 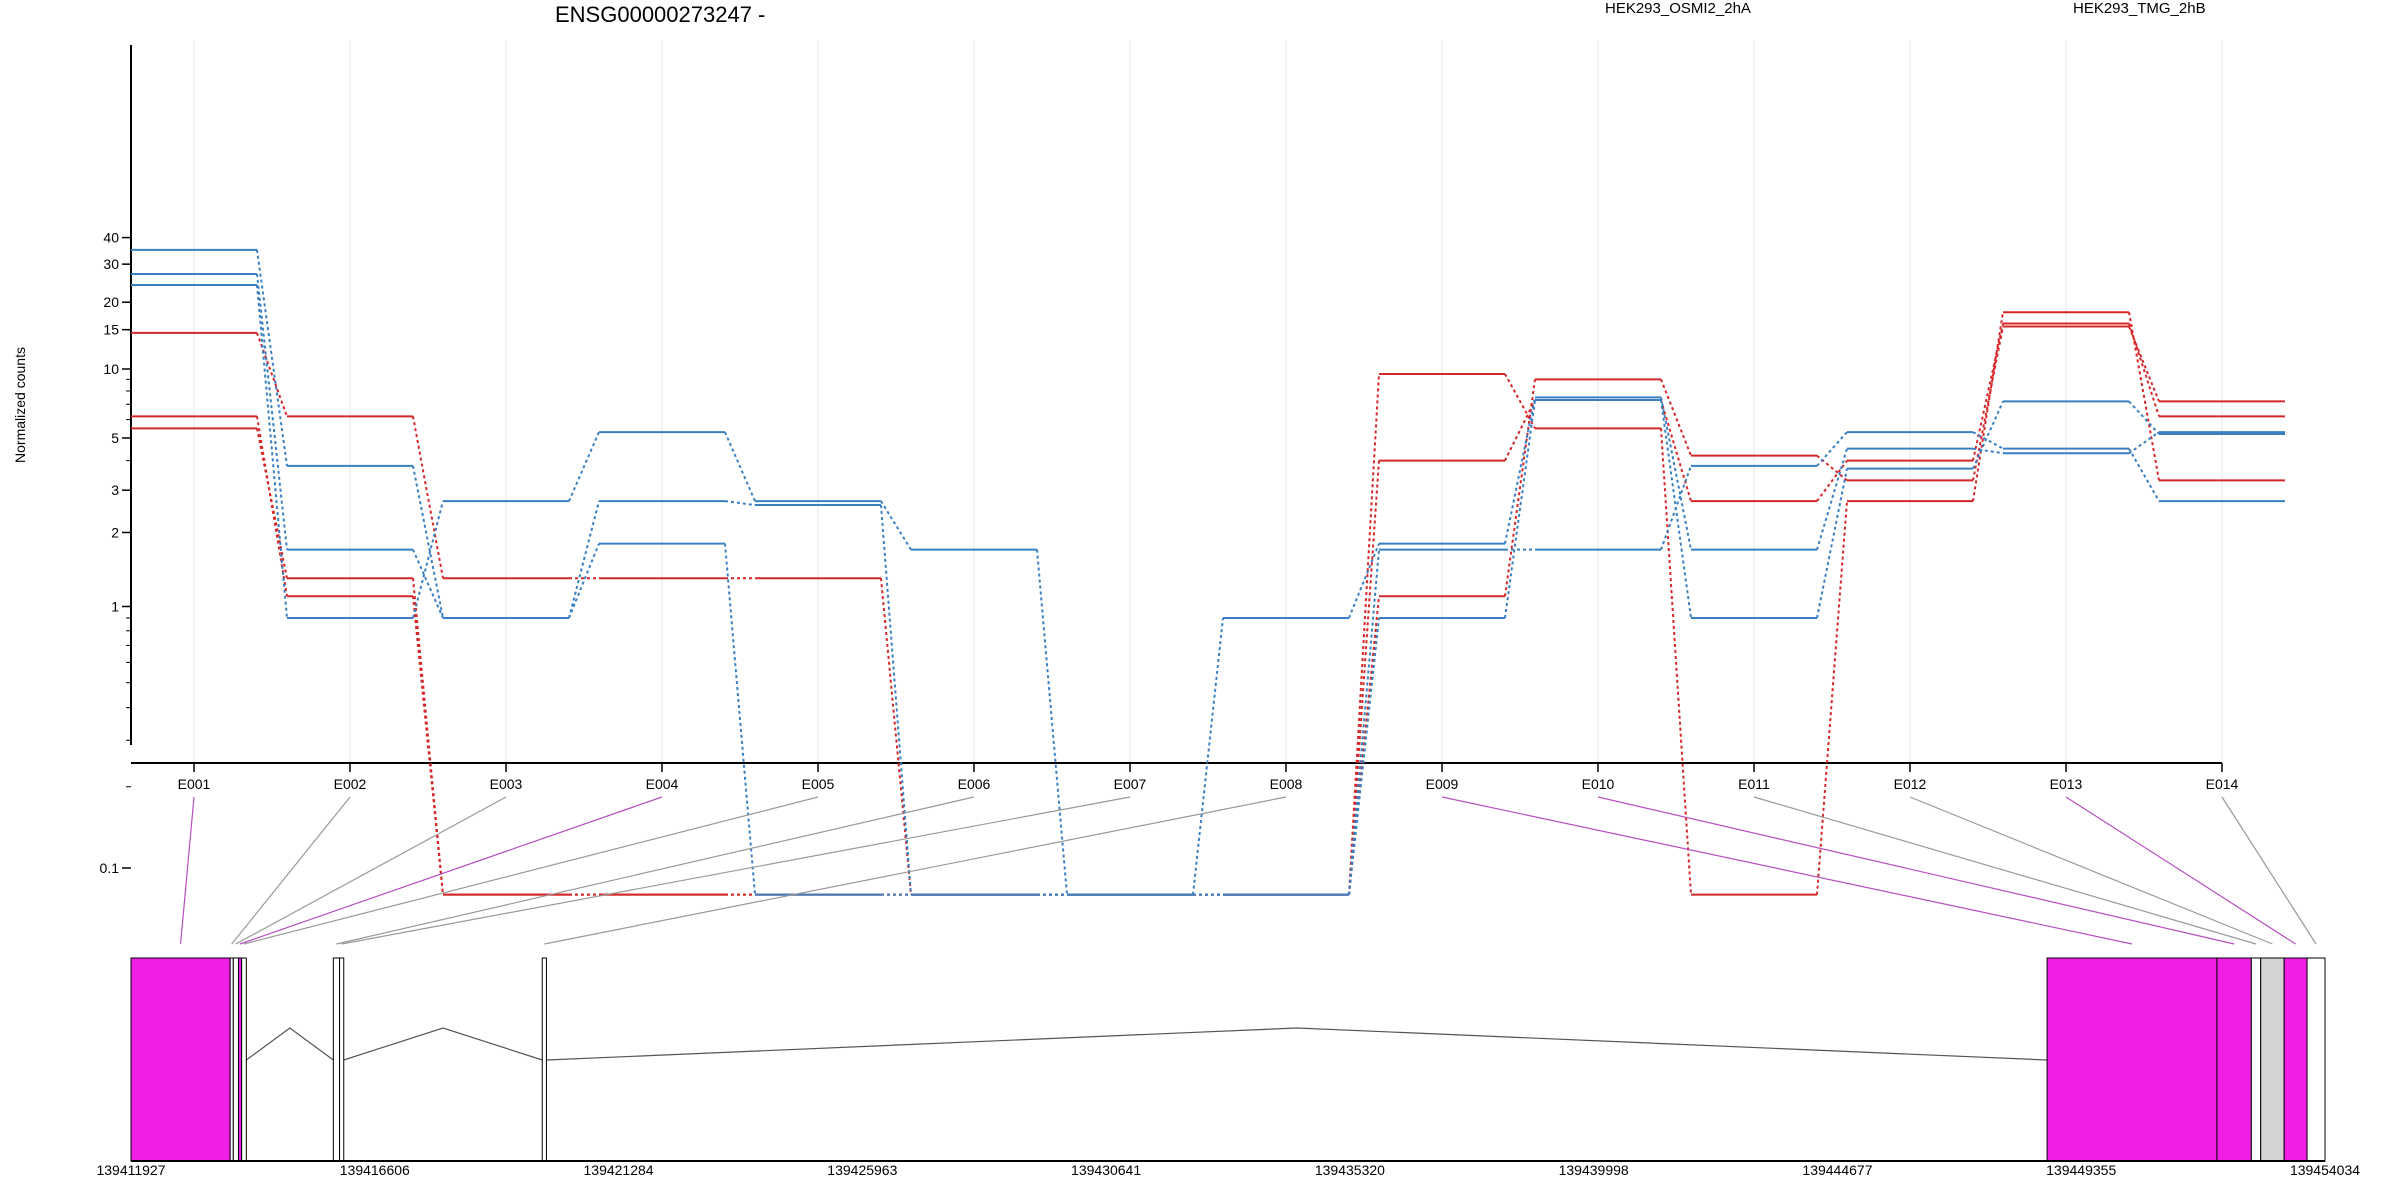 I want to click on y-tick-label: 30, so click(x=111, y=264).